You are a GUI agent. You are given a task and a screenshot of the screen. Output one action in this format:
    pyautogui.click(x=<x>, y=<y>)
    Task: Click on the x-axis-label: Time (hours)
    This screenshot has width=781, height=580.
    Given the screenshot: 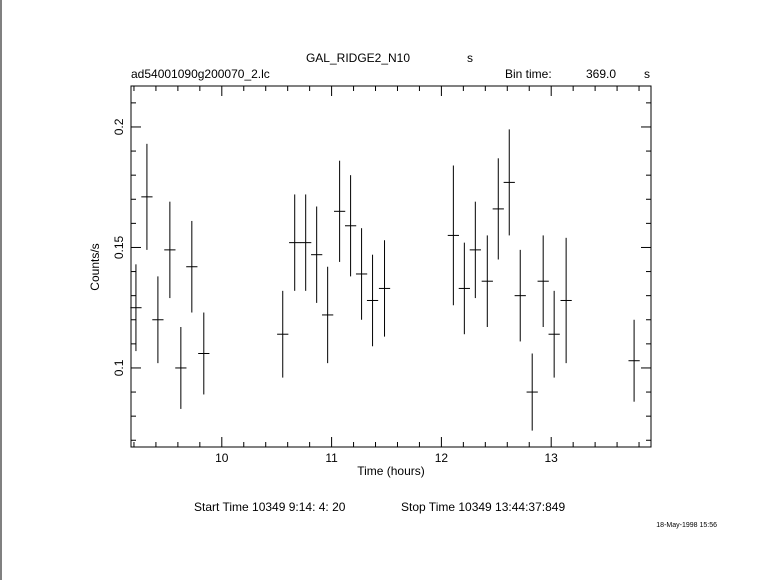 What is the action you would take?
    pyautogui.click(x=391, y=471)
    